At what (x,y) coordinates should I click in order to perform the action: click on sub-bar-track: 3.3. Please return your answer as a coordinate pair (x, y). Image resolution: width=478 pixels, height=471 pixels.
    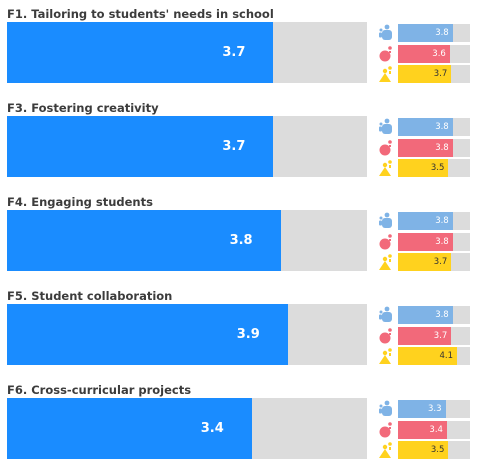
    Looking at the image, I should click on (434, 409).